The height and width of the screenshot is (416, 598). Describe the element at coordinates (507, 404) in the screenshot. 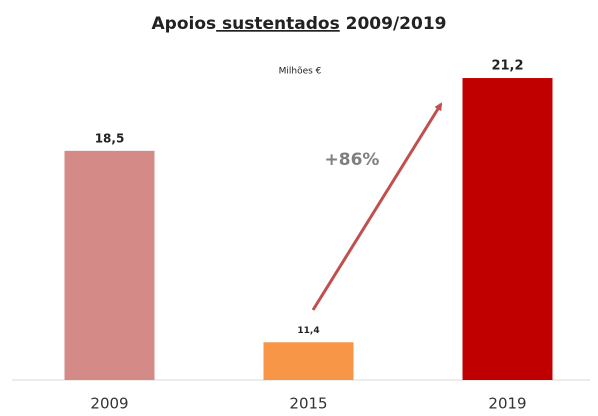

I see `x-tick-label: 2019` at that location.